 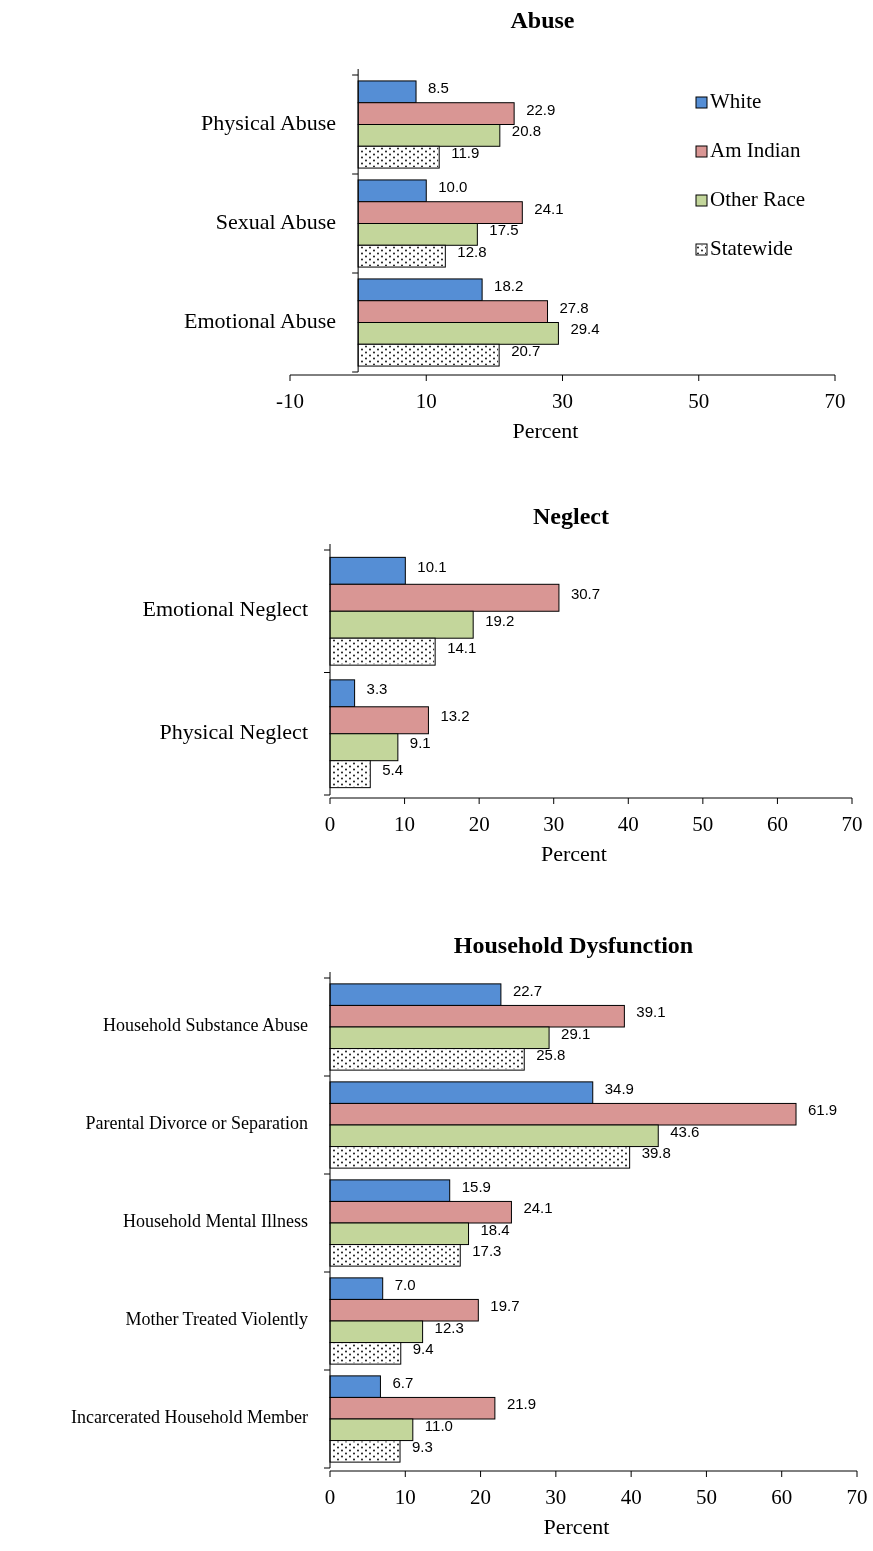 I want to click on data-label: 19.2, so click(x=500, y=620).